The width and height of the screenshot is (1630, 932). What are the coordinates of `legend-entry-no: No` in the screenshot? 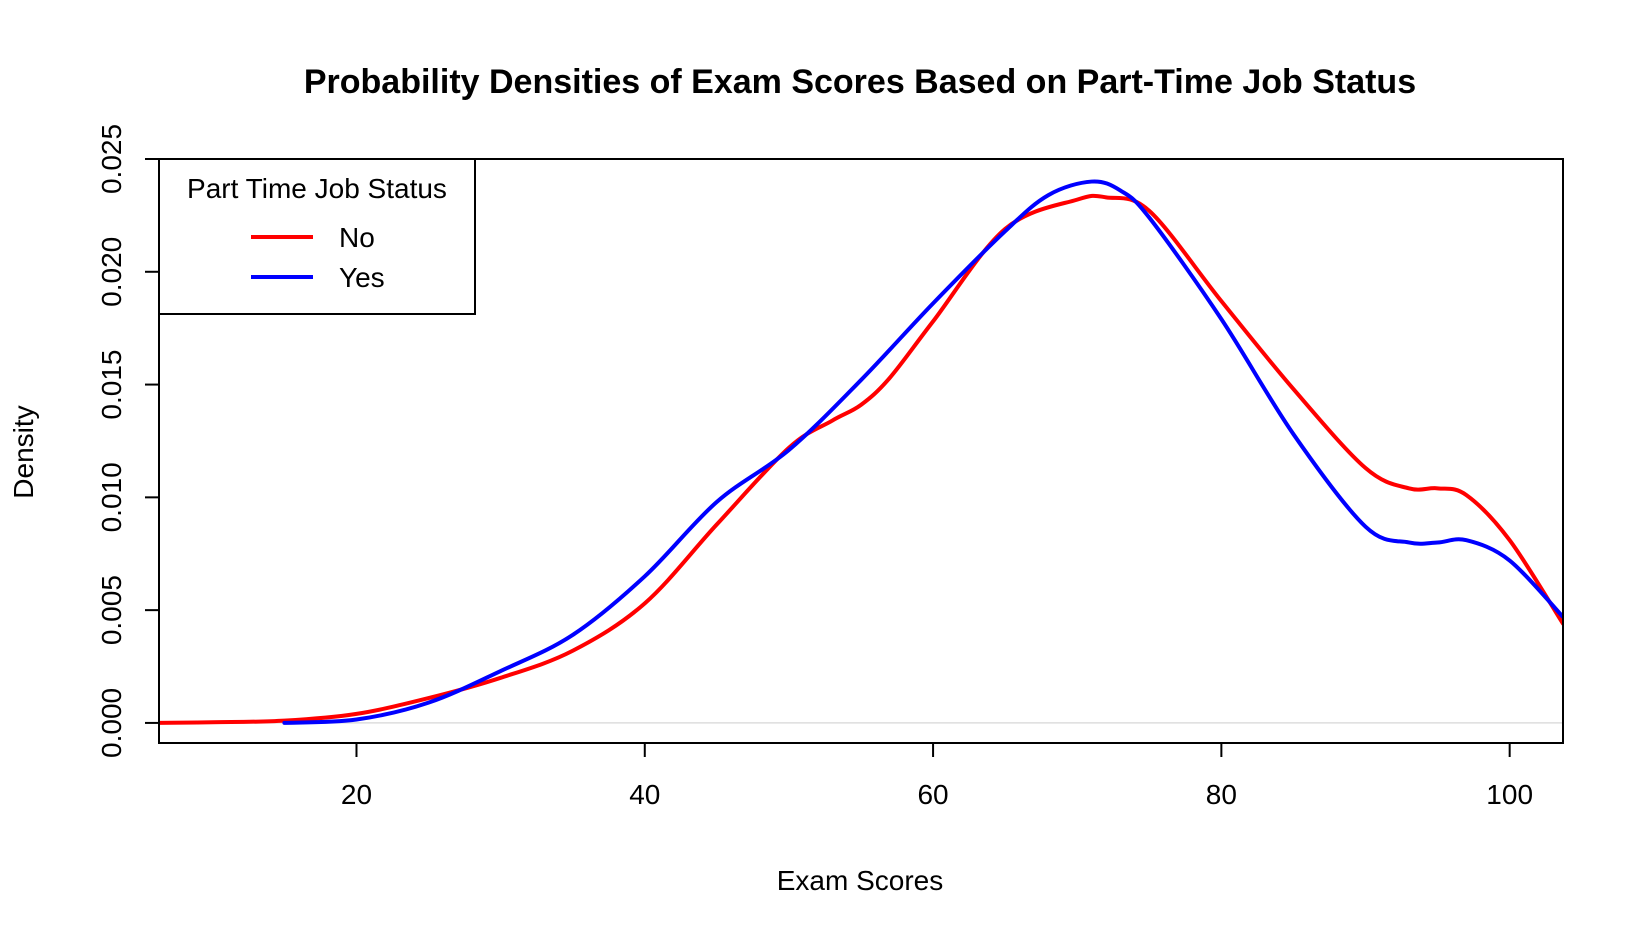 It's located at (357, 237).